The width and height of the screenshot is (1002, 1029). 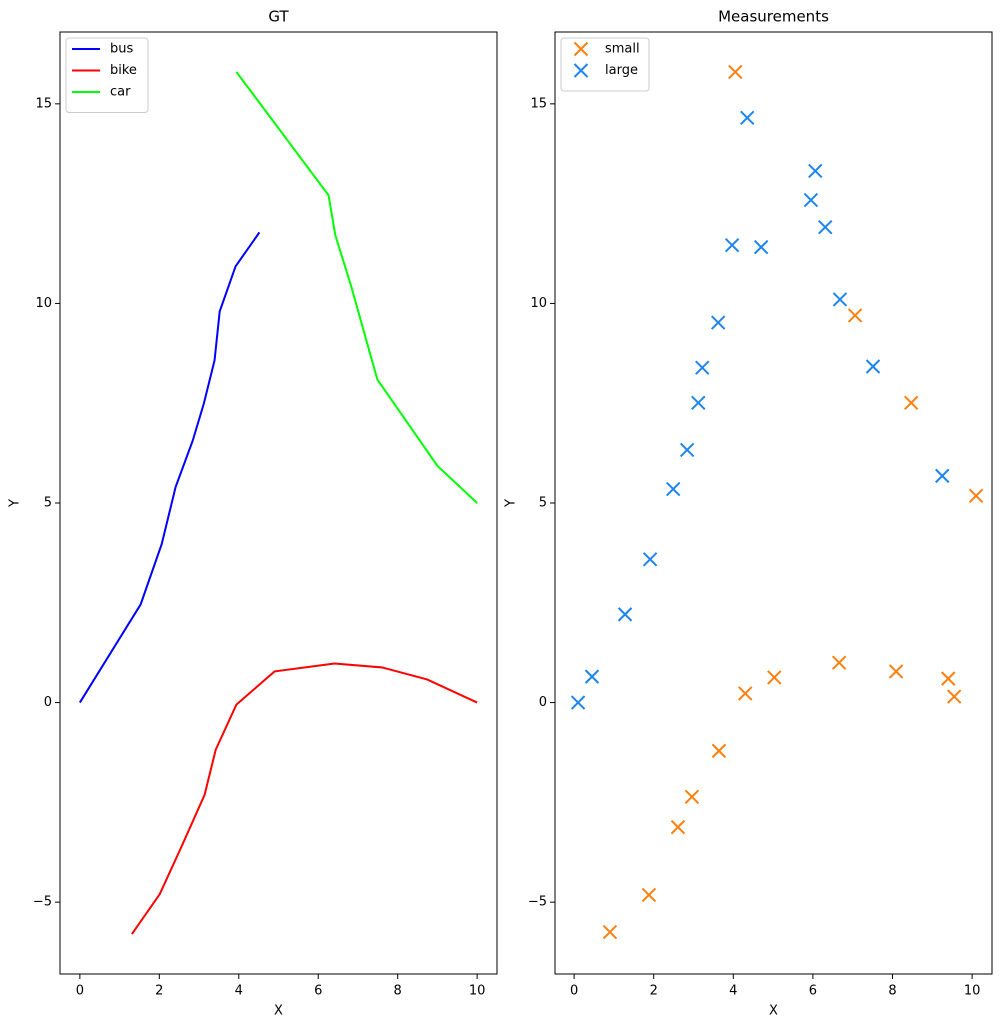 What do you see at coordinates (120, 92) in the screenshot?
I see `legend-label: car` at bounding box center [120, 92].